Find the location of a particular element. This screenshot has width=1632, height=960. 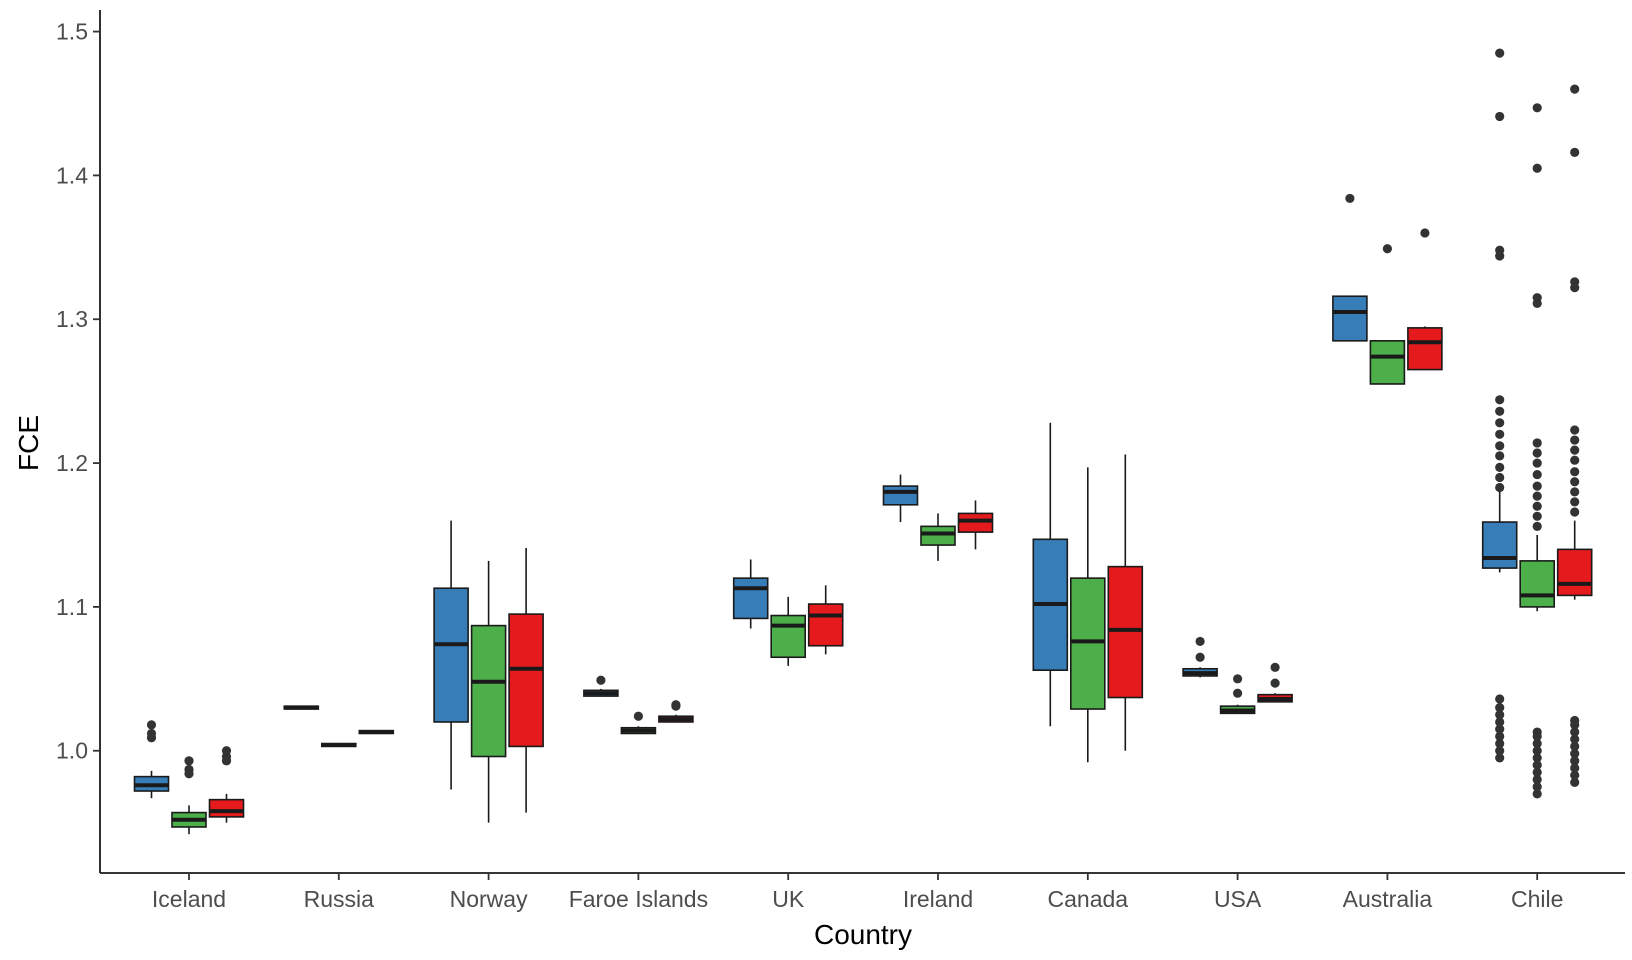

x-tick-label: Faroe Islands is located at coordinates (638, 899).